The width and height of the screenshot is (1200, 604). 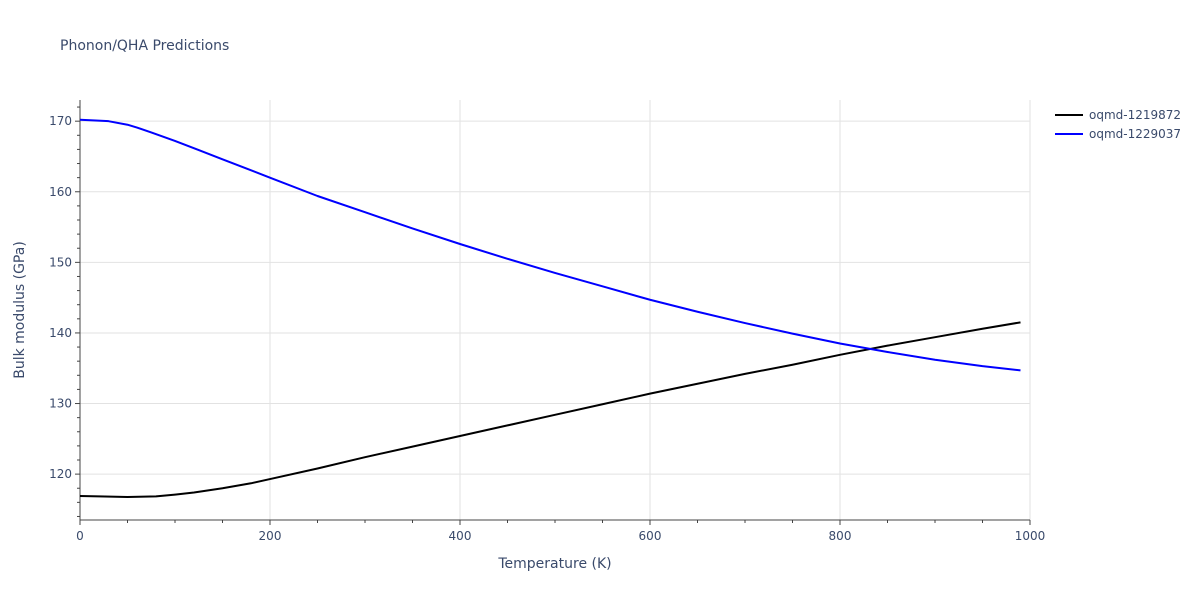 I want to click on y-tick-label: 140, so click(x=60, y=333).